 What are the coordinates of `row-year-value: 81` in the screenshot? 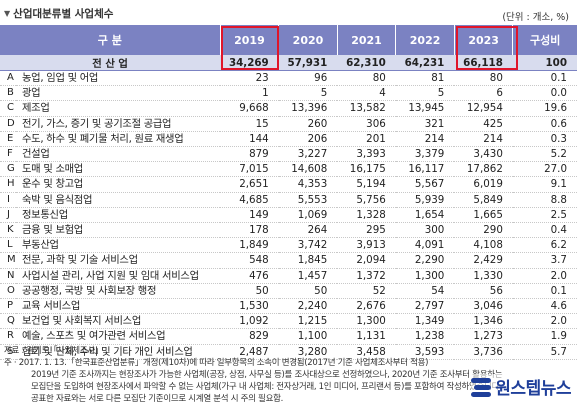 It's located at (425, 78).